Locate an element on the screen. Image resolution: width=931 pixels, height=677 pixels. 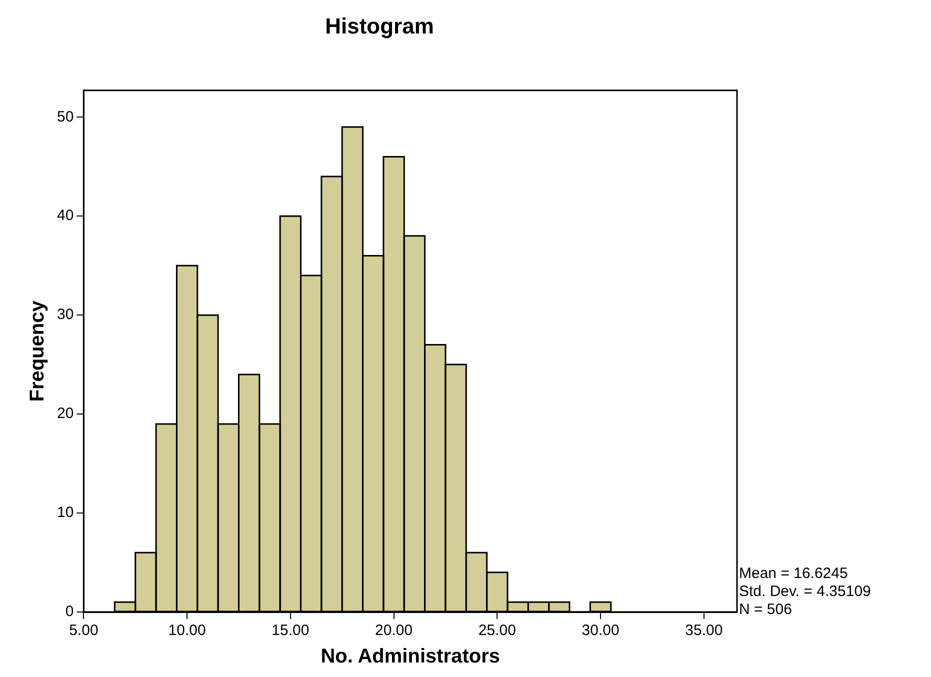
y-tick-label: 30 is located at coordinates (65, 315).